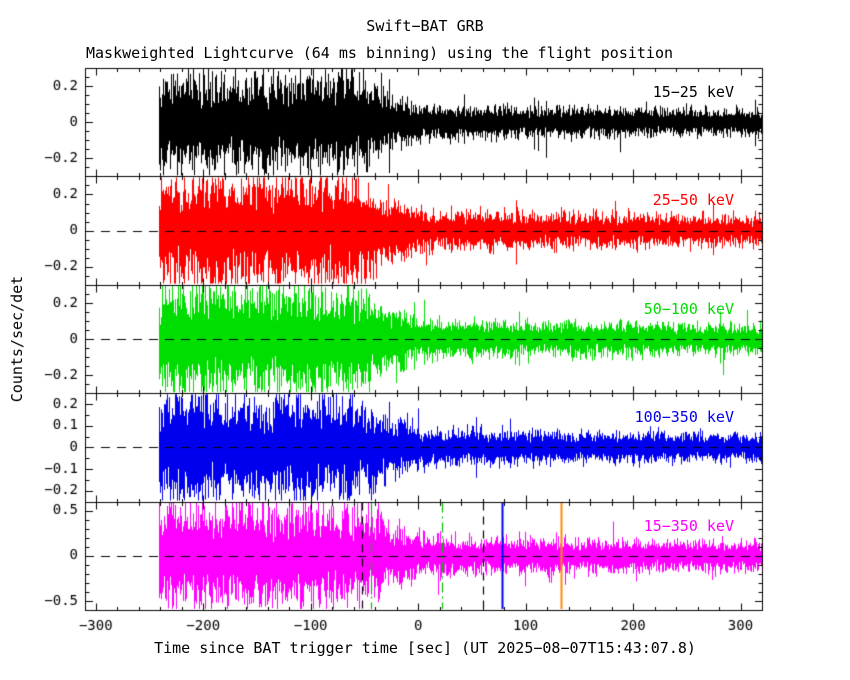  I want to click on plot-title: Swift−BAT GRB, so click(425, 26).